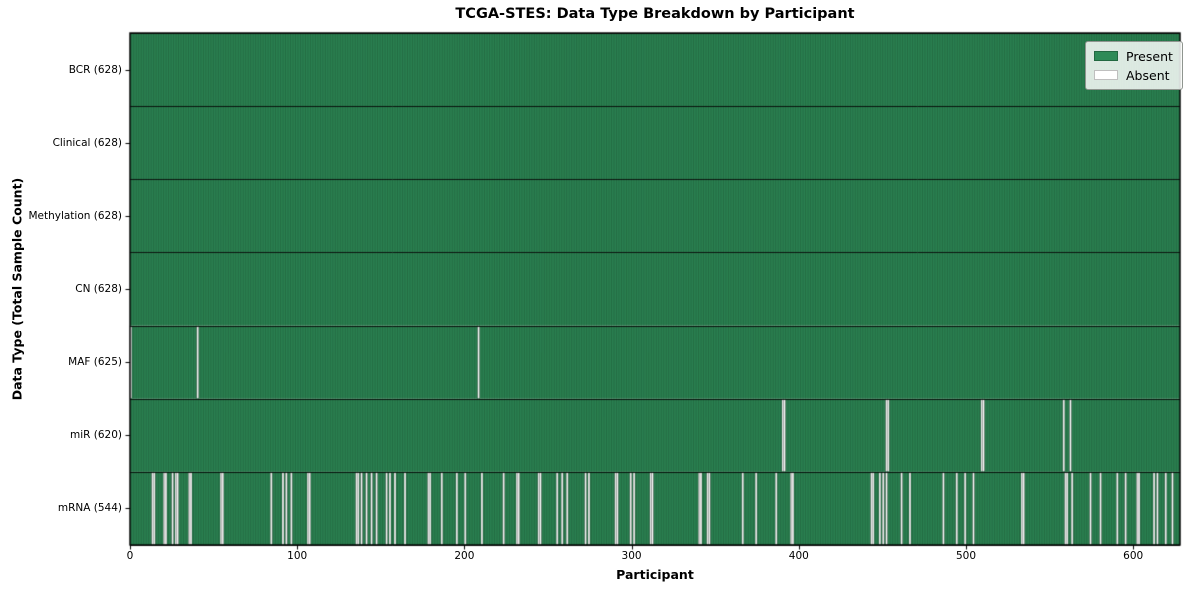 This screenshot has height=600, width=1200. I want to click on x-tick-label-500: 500, so click(966, 556).